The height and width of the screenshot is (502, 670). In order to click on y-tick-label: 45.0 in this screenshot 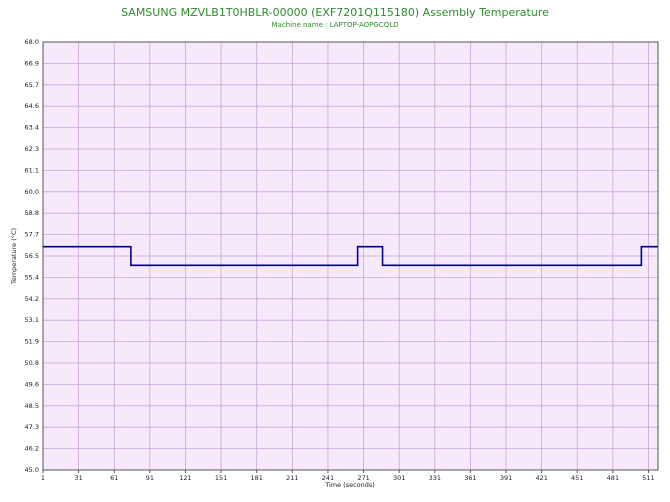, I will do `click(32, 470)`.